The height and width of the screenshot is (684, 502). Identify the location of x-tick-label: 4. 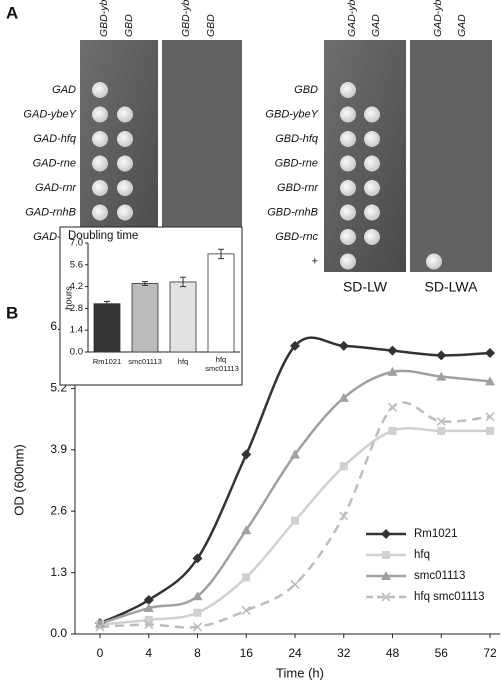
(148, 653).